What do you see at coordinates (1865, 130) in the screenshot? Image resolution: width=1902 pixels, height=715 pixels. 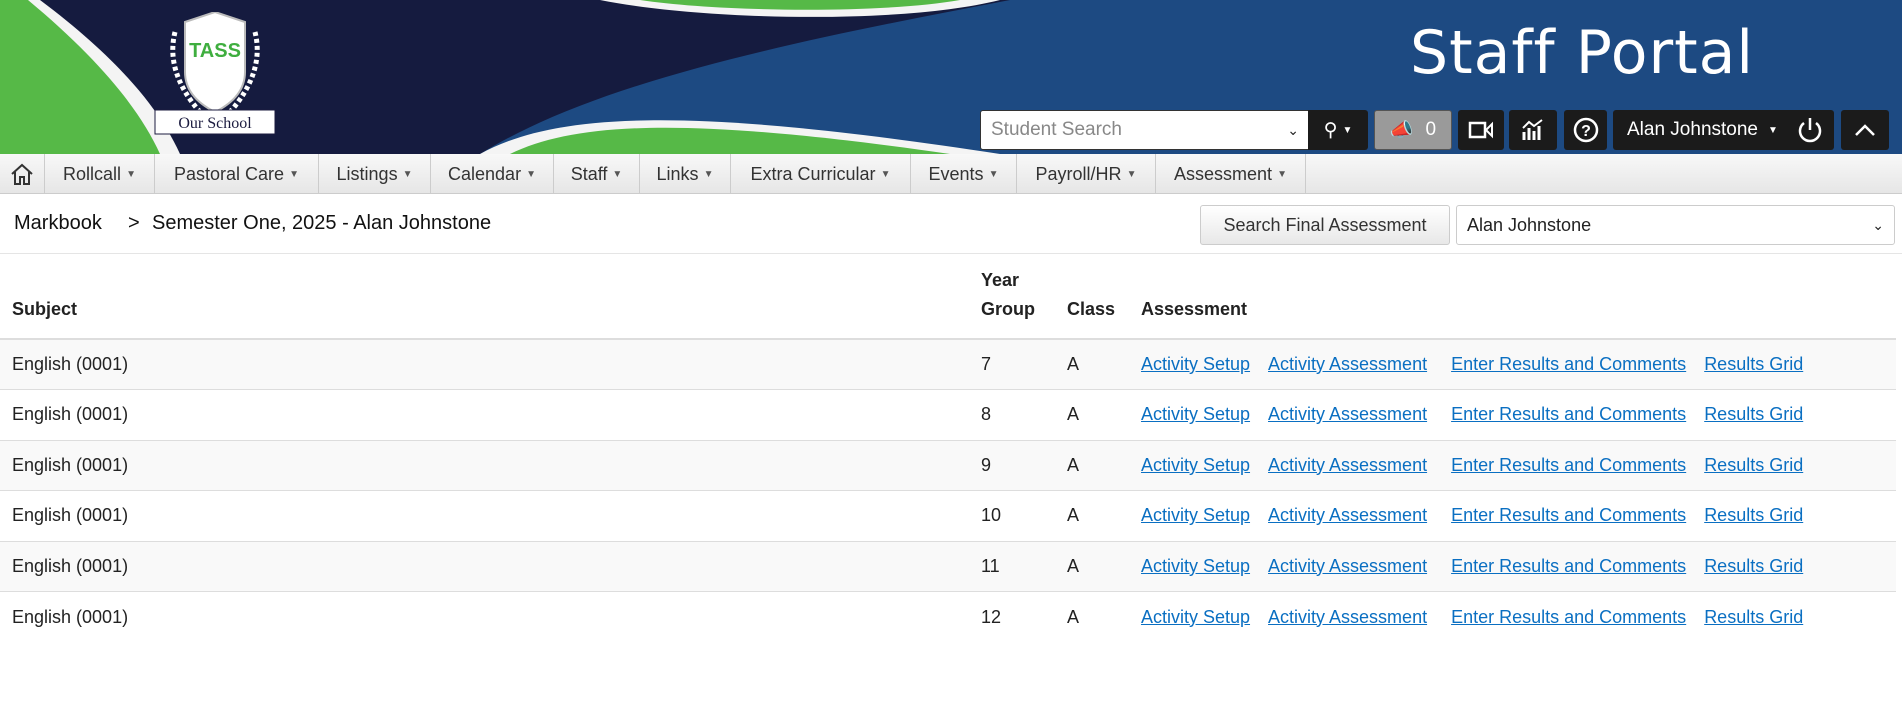 I see `collapse-header-button` at bounding box center [1865, 130].